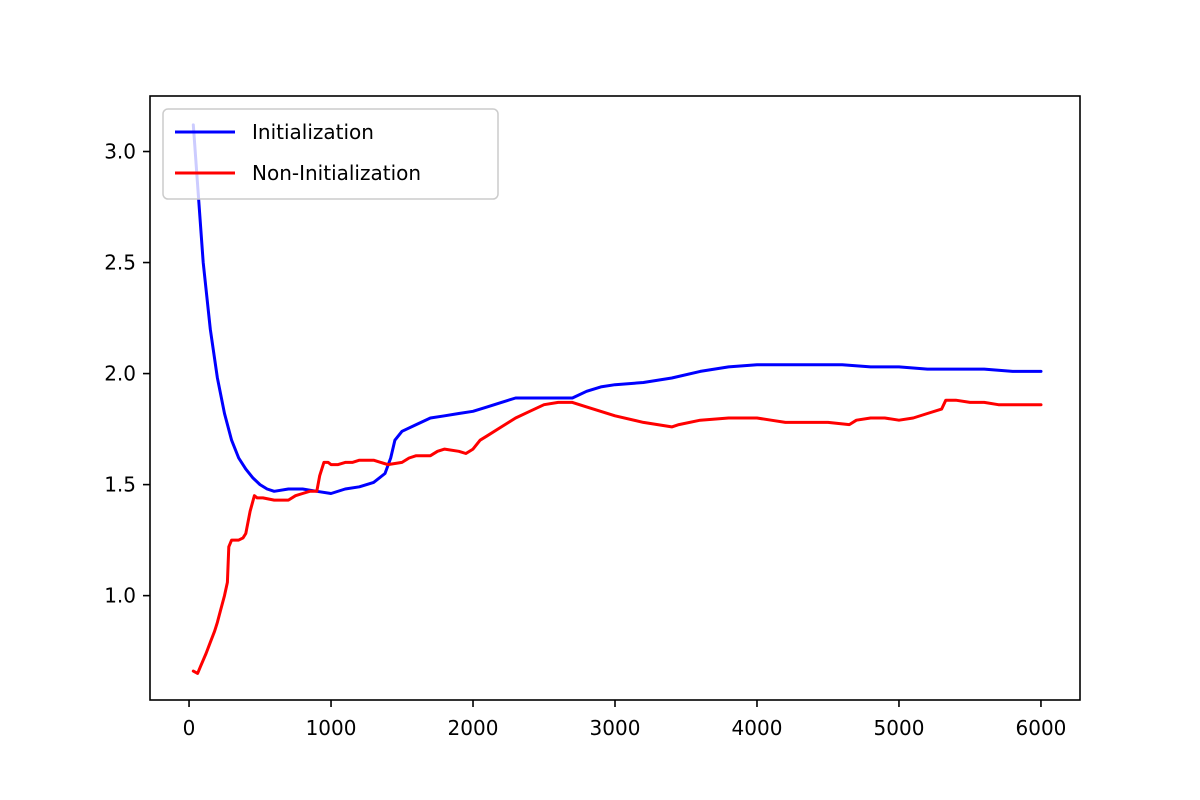 Image resolution: width=1200 pixels, height=800 pixels. What do you see at coordinates (120, 374) in the screenshot?
I see `y-tick-label: 2.0` at bounding box center [120, 374].